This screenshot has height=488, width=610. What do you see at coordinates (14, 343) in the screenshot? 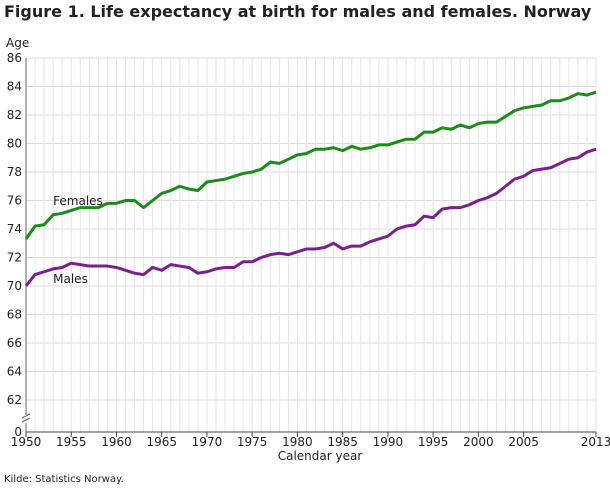
I see `y-tick-label: 66` at bounding box center [14, 343].